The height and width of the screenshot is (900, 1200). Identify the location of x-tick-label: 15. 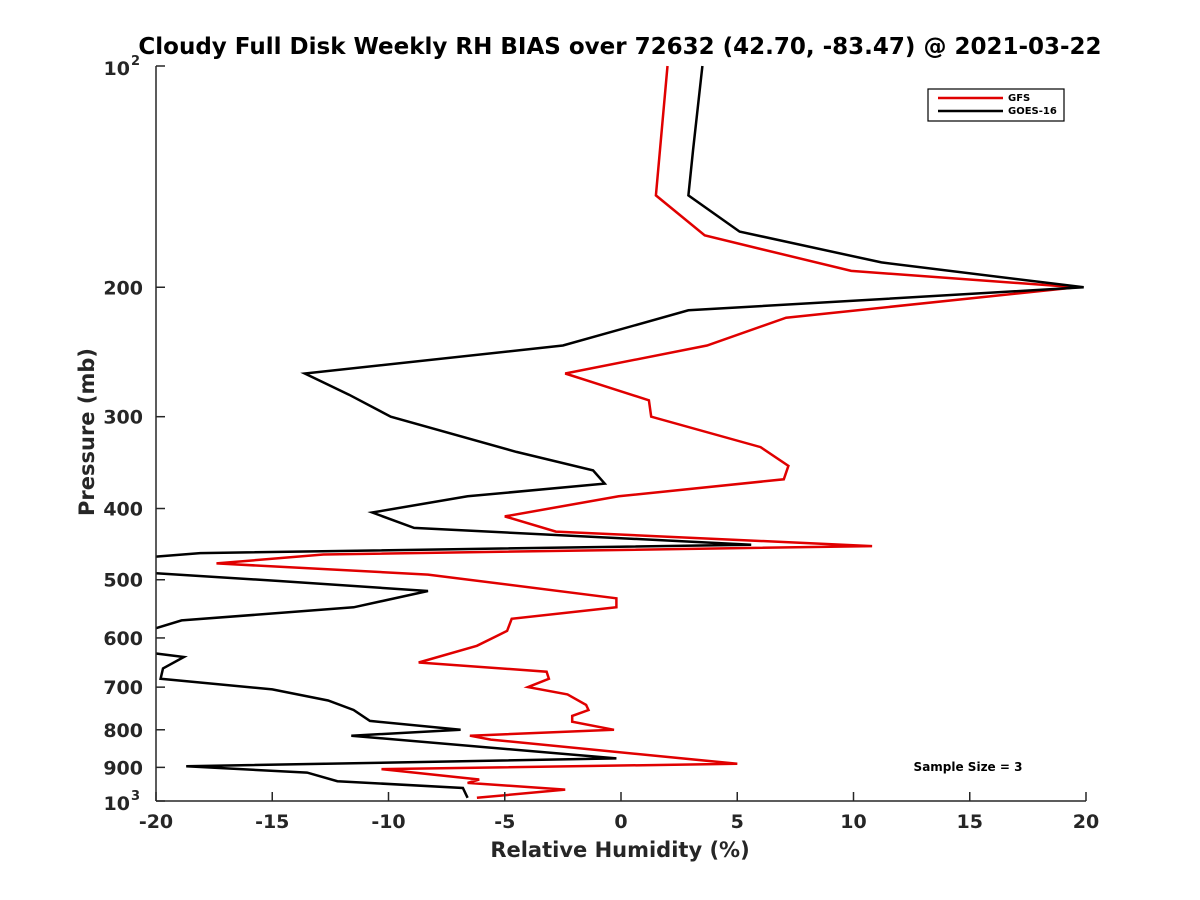
(970, 822).